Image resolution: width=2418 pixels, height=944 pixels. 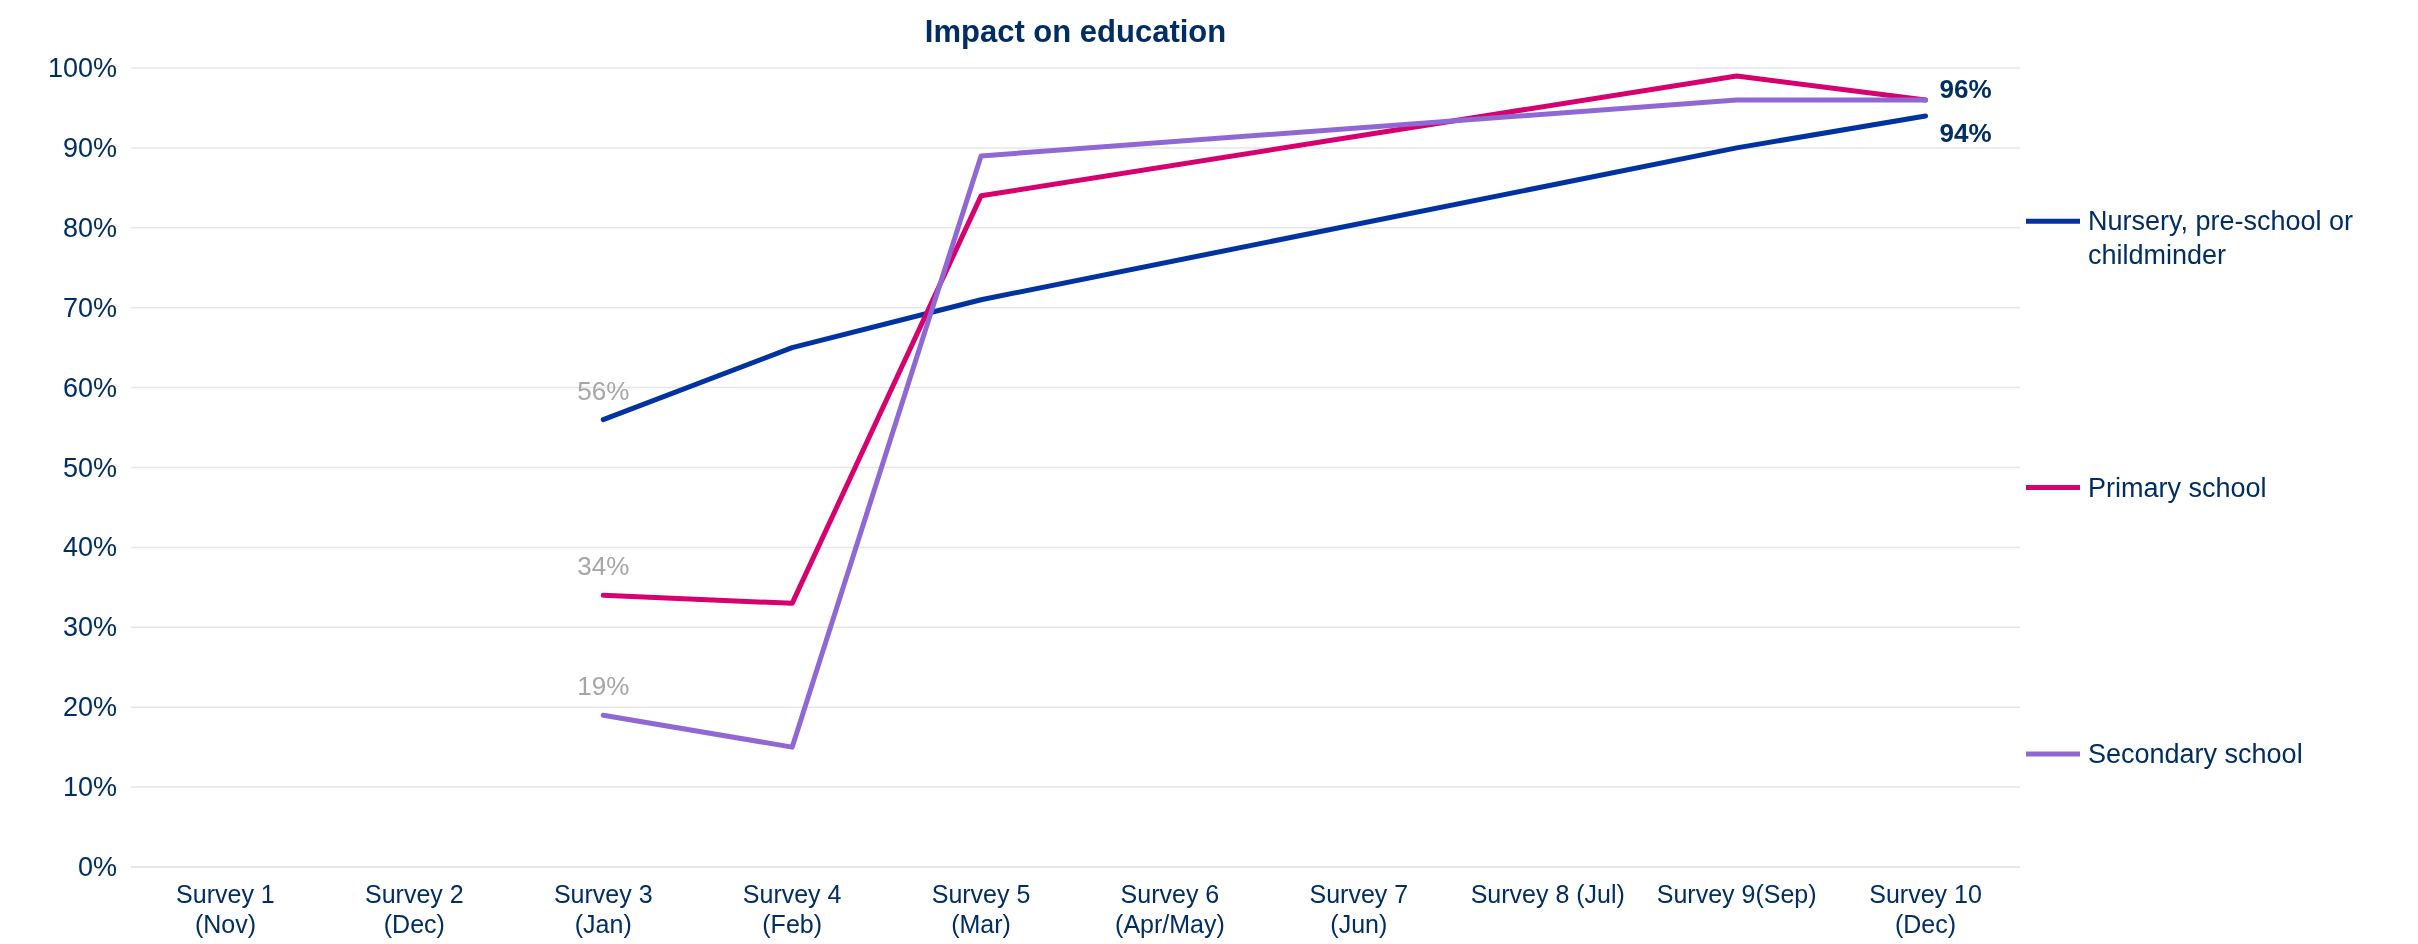 What do you see at coordinates (89, 787) in the screenshot?
I see `y-tick-label: 10%` at bounding box center [89, 787].